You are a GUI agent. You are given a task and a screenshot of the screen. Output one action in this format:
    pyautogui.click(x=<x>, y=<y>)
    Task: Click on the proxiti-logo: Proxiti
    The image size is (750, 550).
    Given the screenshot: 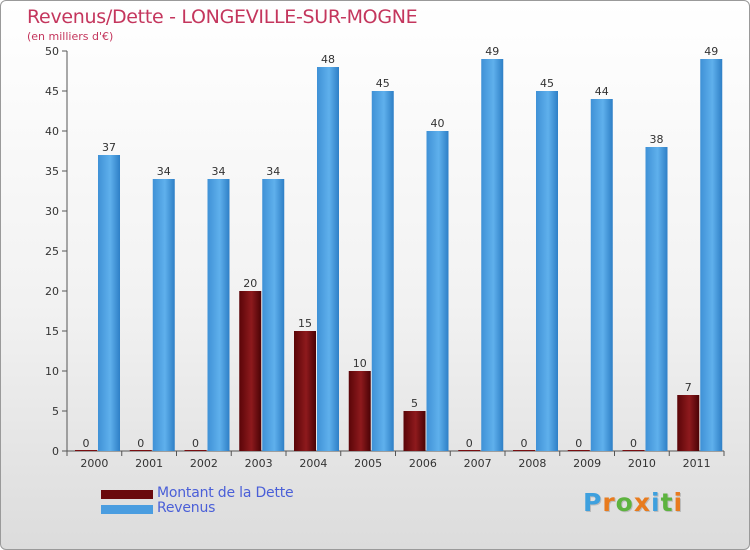 What is the action you would take?
    pyautogui.click(x=633, y=502)
    